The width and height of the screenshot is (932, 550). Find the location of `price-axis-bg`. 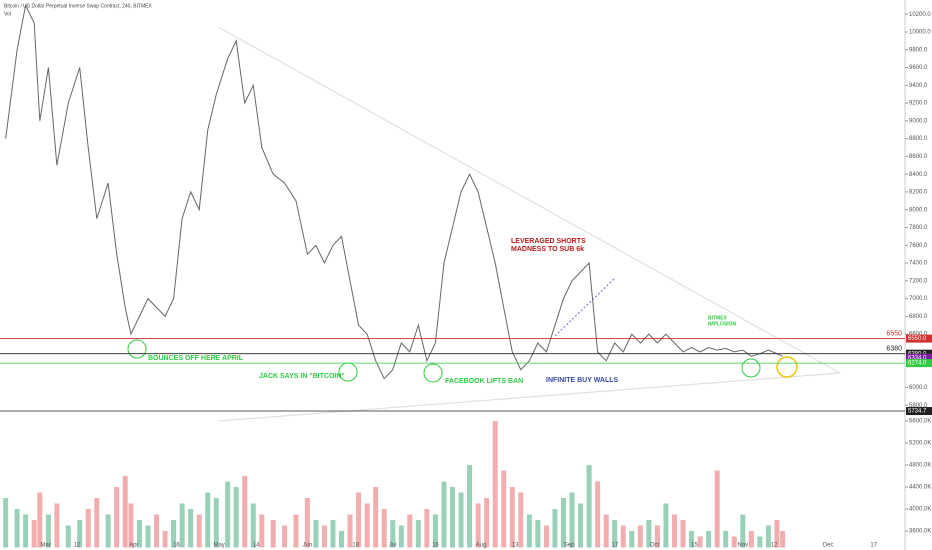

price-axis-bg is located at coordinates (918, 275).